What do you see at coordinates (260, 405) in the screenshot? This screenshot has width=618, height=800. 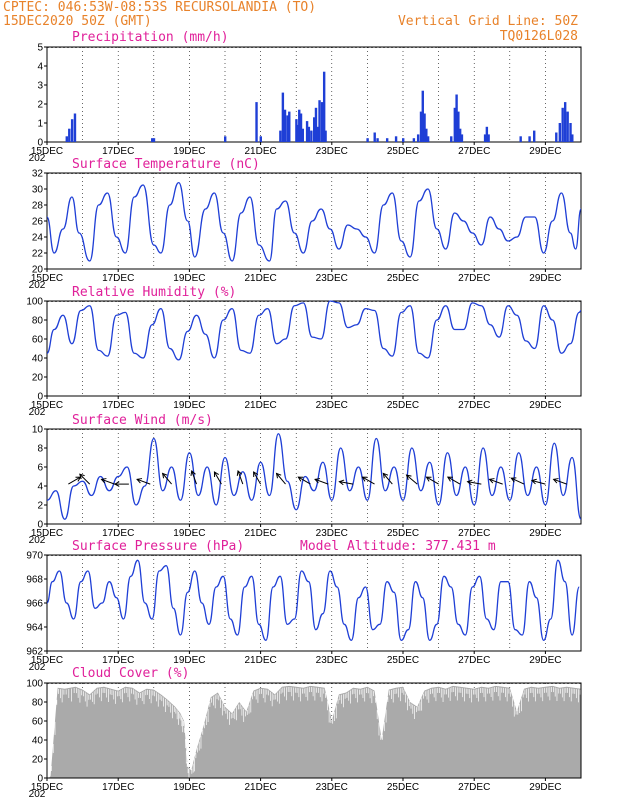 I see `humidity-xtick-label: 21DEC` at bounding box center [260, 405].